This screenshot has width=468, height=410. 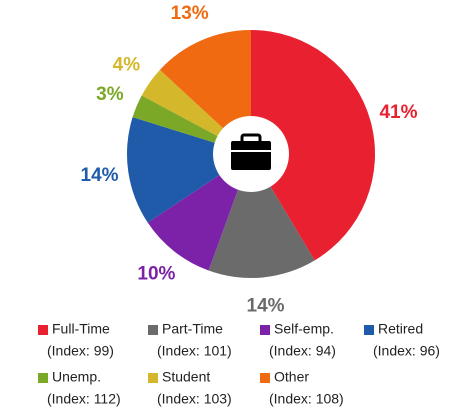 What do you see at coordinates (302, 351) in the screenshot?
I see `legend-index: (Index: 94)` at bounding box center [302, 351].